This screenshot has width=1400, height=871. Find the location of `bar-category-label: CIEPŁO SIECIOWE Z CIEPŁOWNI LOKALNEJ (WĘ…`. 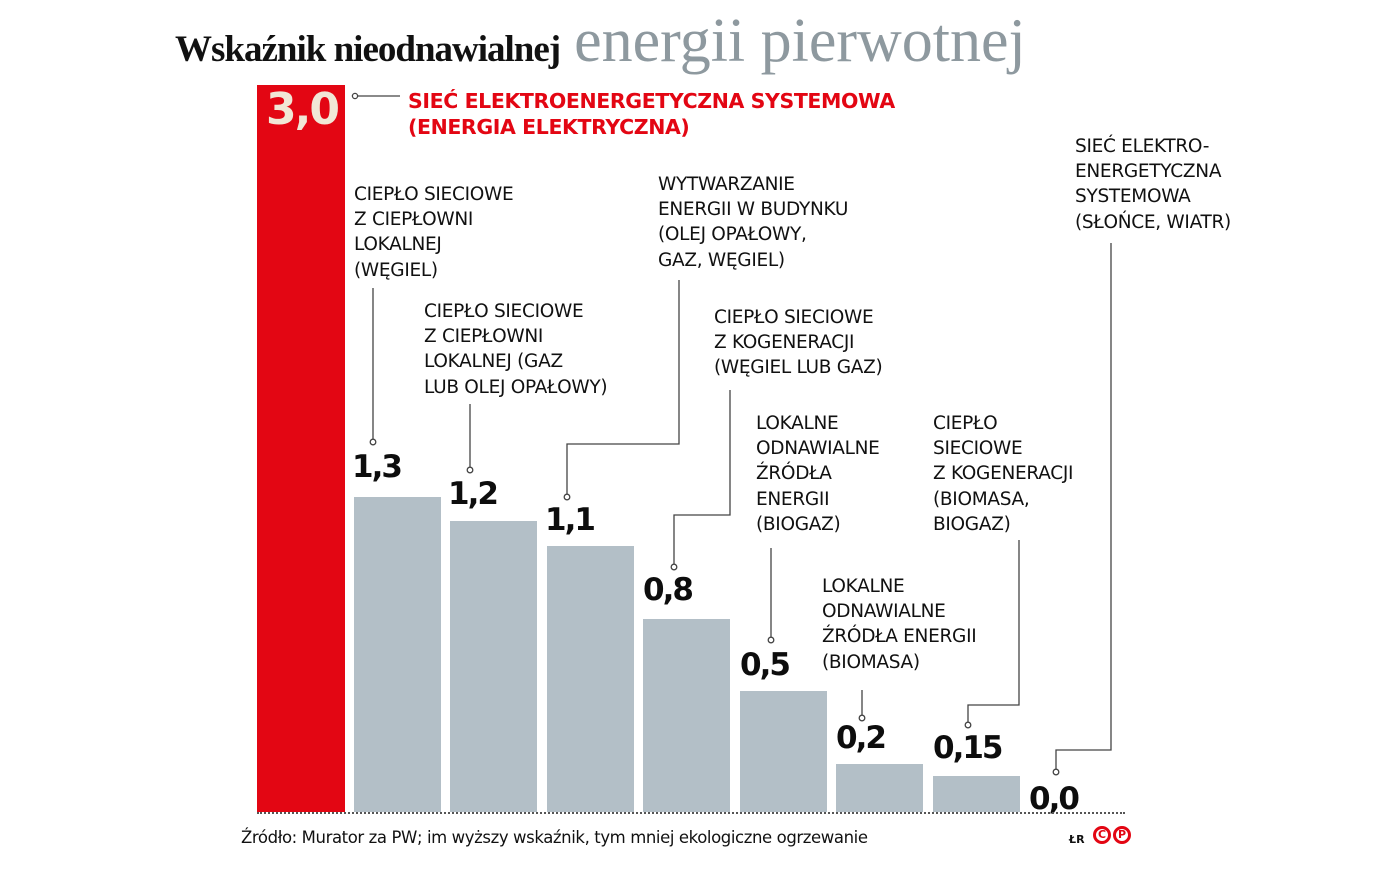

bar-category-label: CIEPŁO SIECIOWE Z CIEPŁOWNI LOKALNEJ (WĘ… is located at coordinates (434, 232).